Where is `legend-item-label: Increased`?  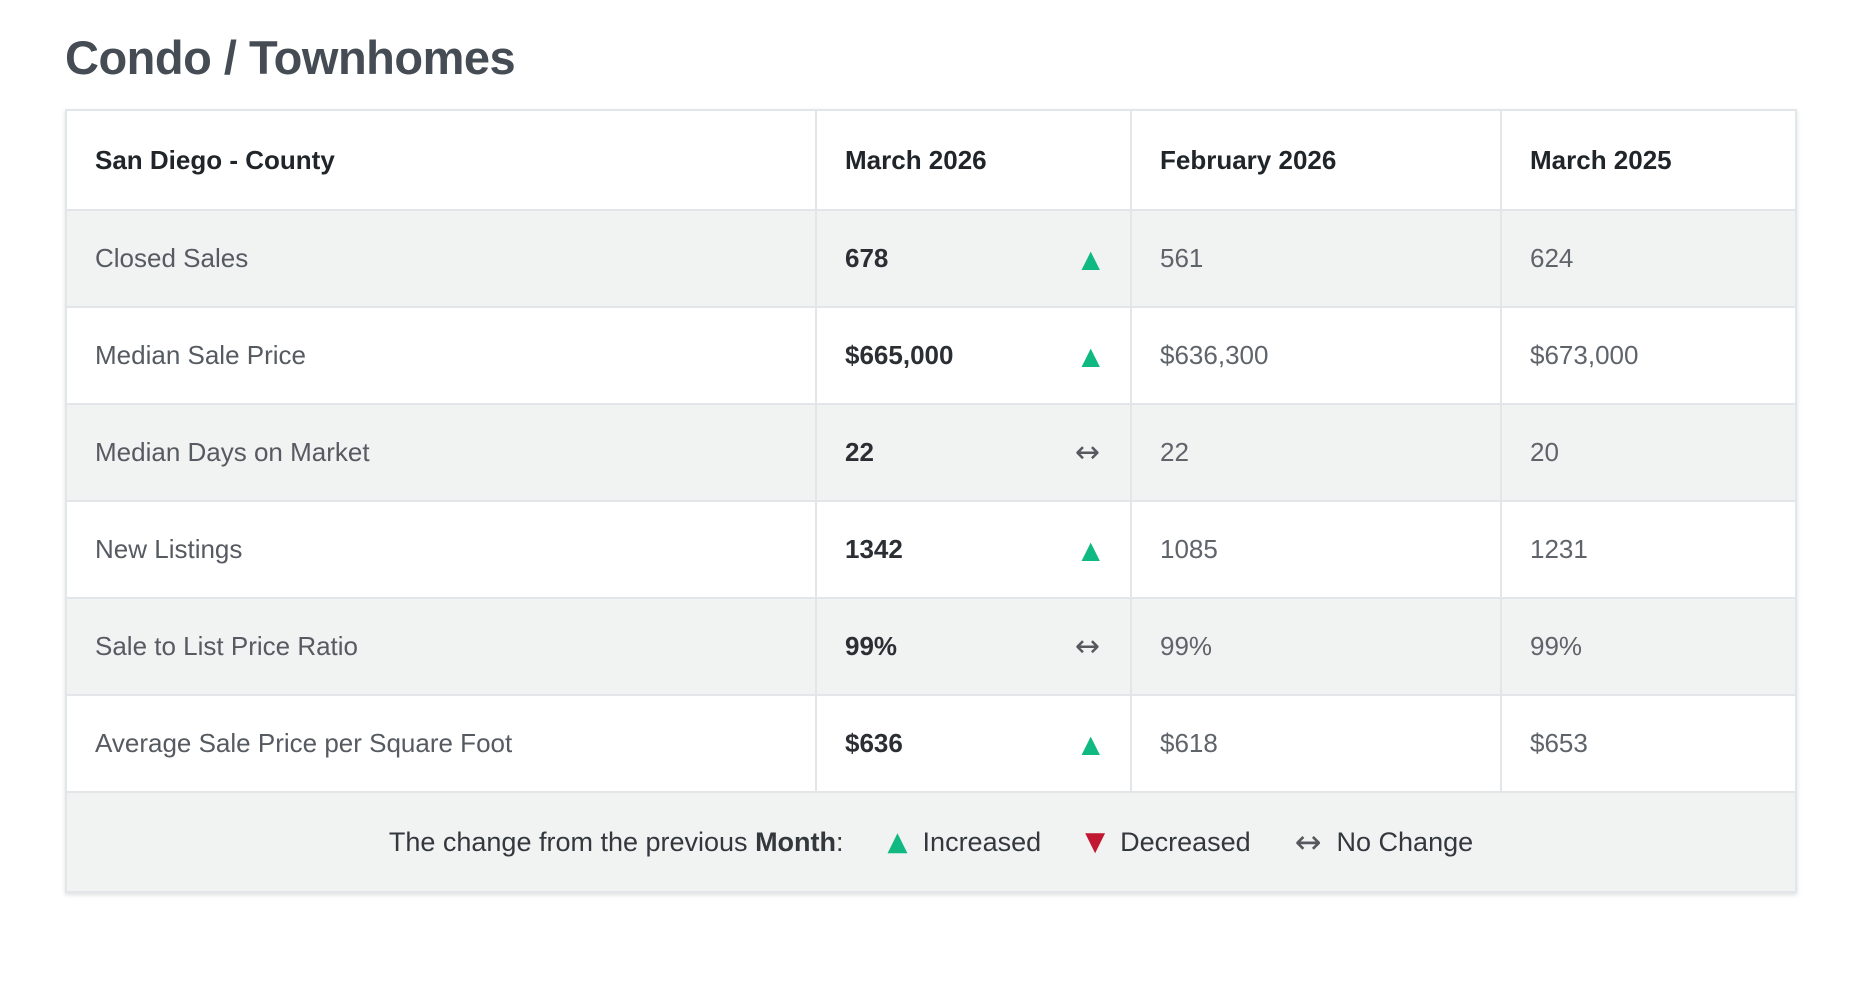
legend-item-label: Increased is located at coordinates (982, 841).